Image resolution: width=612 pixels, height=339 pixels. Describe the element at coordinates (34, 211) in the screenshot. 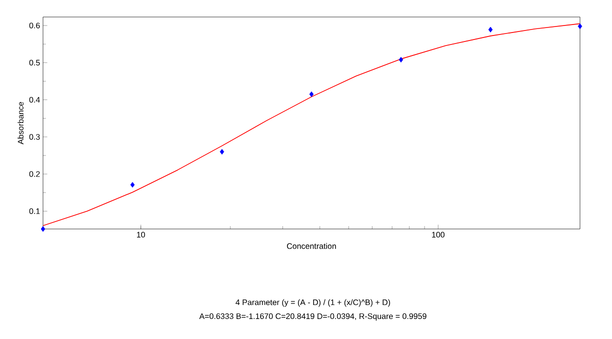

I see `y-tick-label: 0.1` at that location.